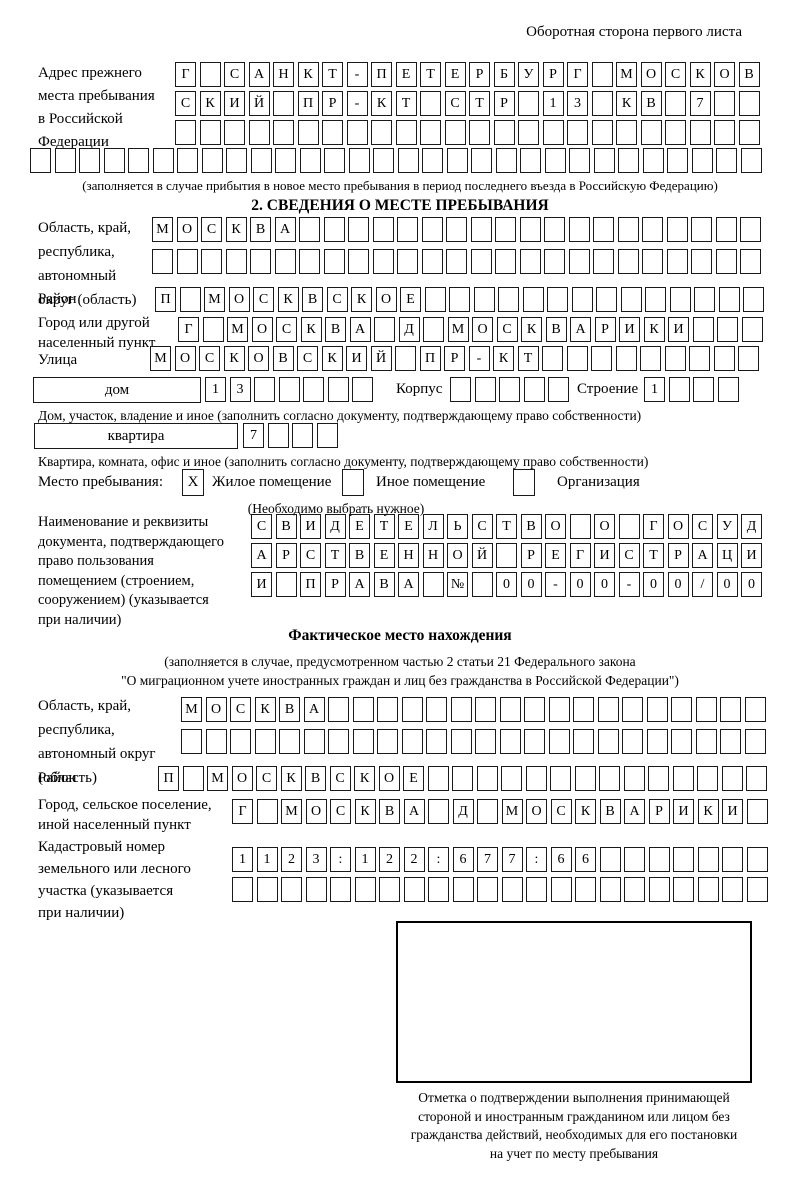 The height and width of the screenshot is (1180, 800). What do you see at coordinates (336, 508) in the screenshot?
I see `stay-type-note: (Необходимо выбрать нужное)` at bounding box center [336, 508].